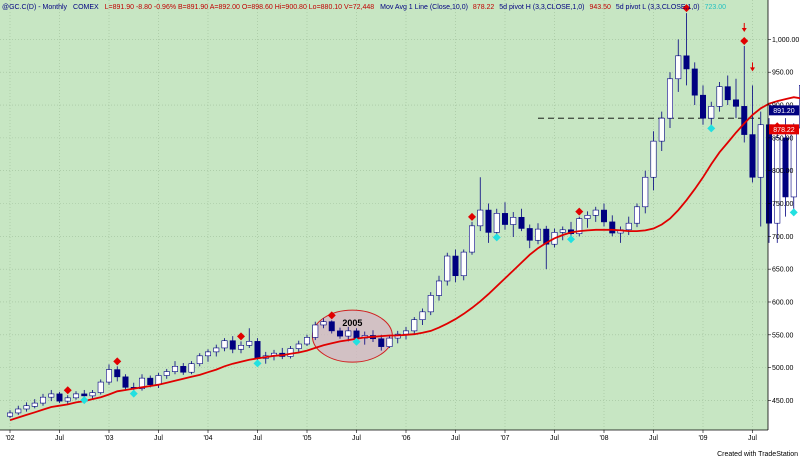 Image resolution: width=800 pixels, height=464 pixels. I want to click on indicator2-label: 5d pivot H (3,3,CLOSE,1,0), so click(541, 7).